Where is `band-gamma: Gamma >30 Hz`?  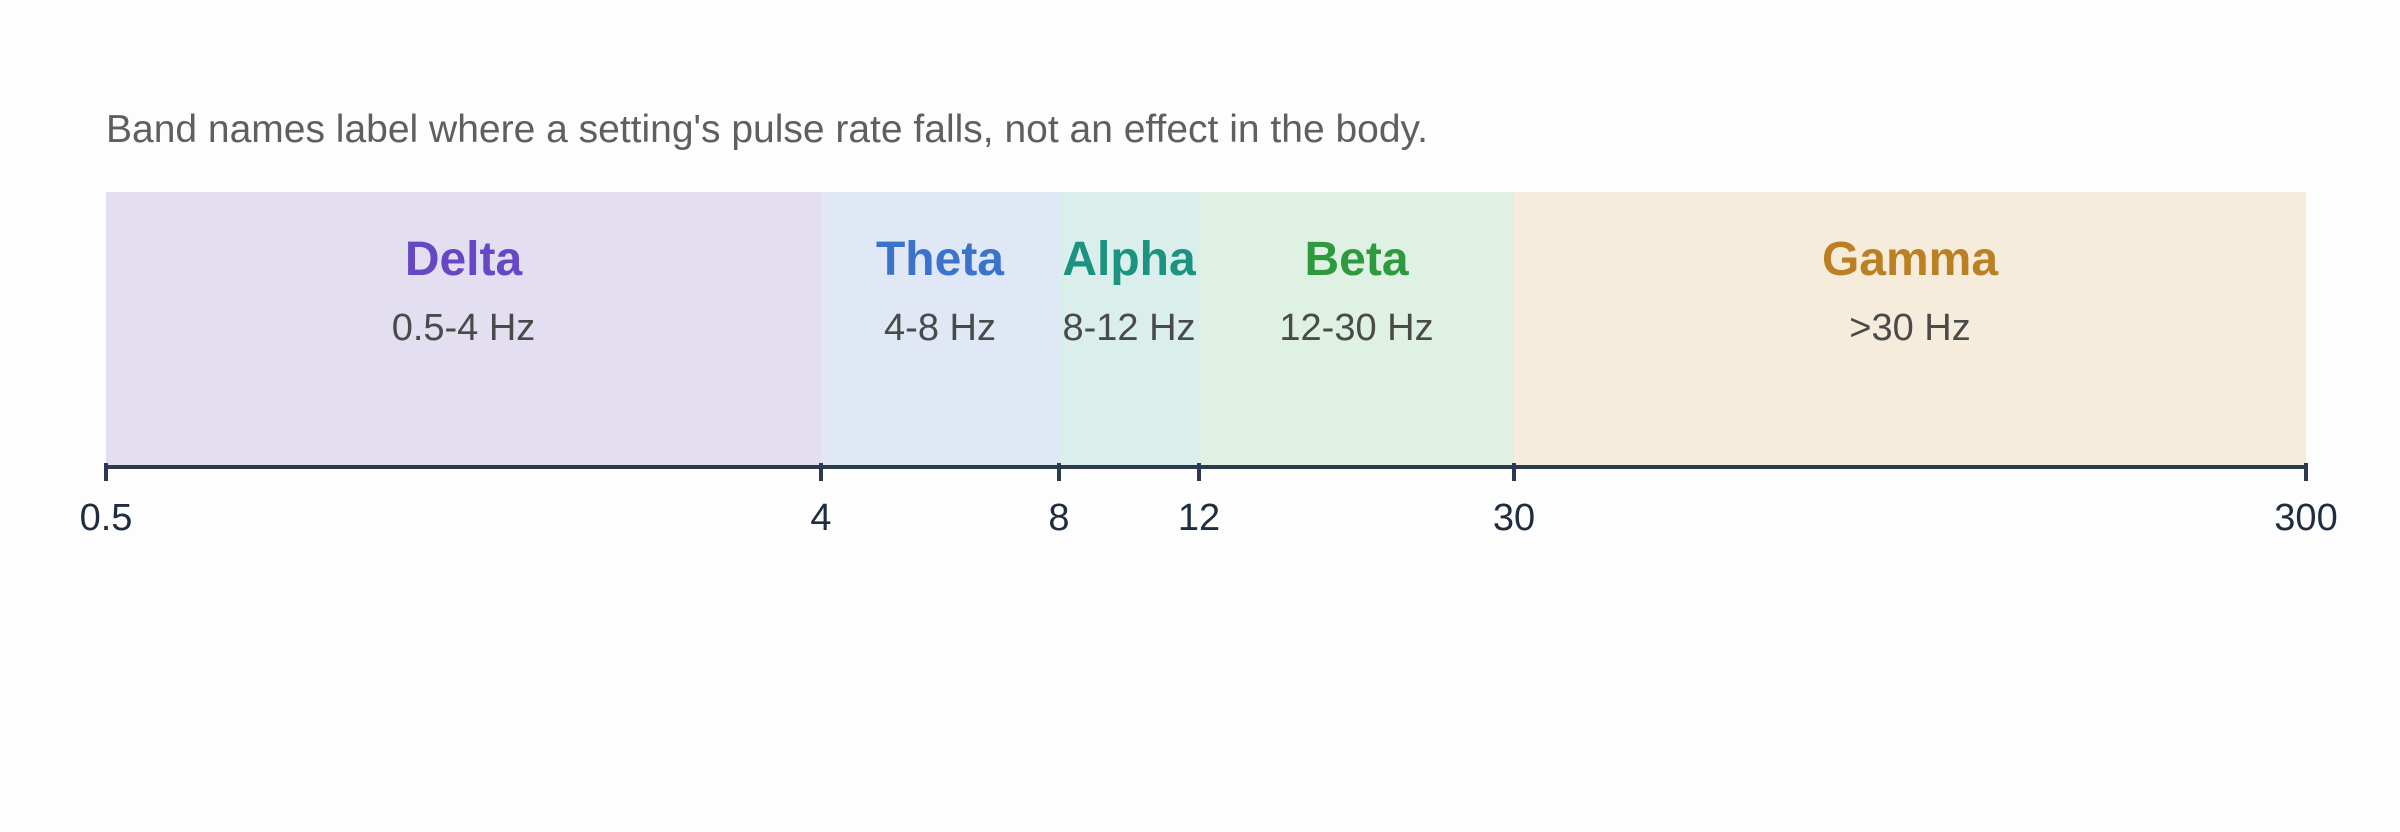
band-gamma: Gamma >30 Hz is located at coordinates (1910, 329).